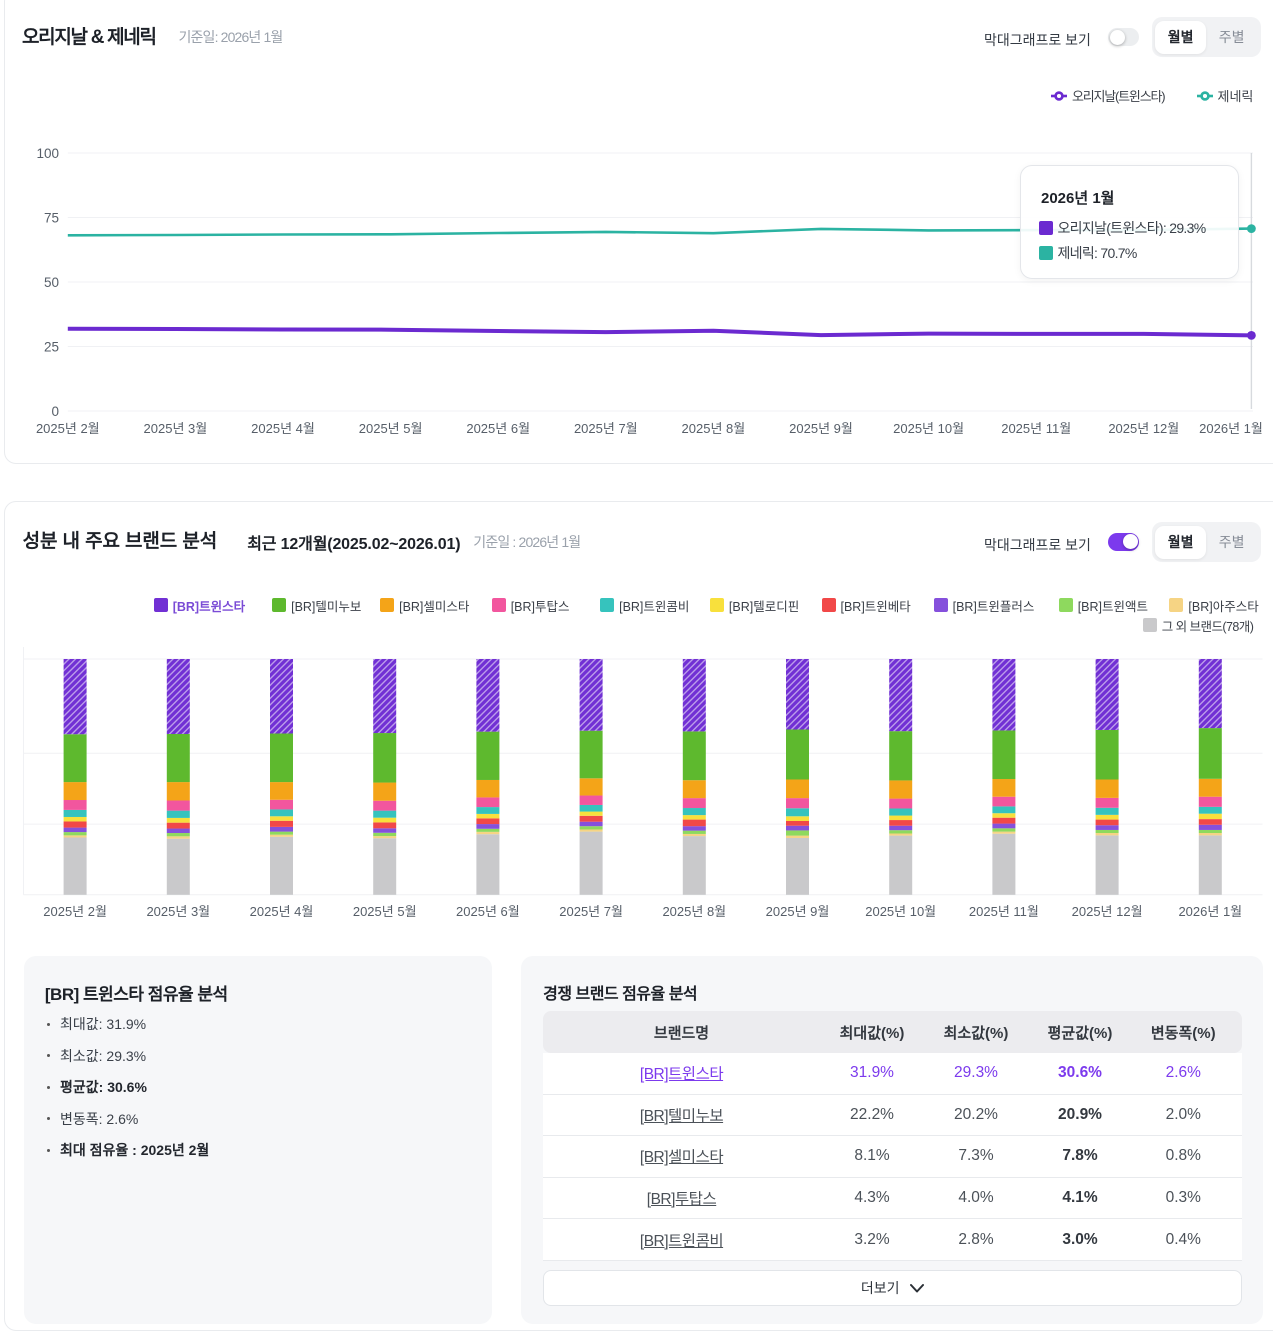 This screenshot has width=1273, height=1335. What do you see at coordinates (51, 346) in the screenshot?
I see `svg-text: 25` at bounding box center [51, 346].